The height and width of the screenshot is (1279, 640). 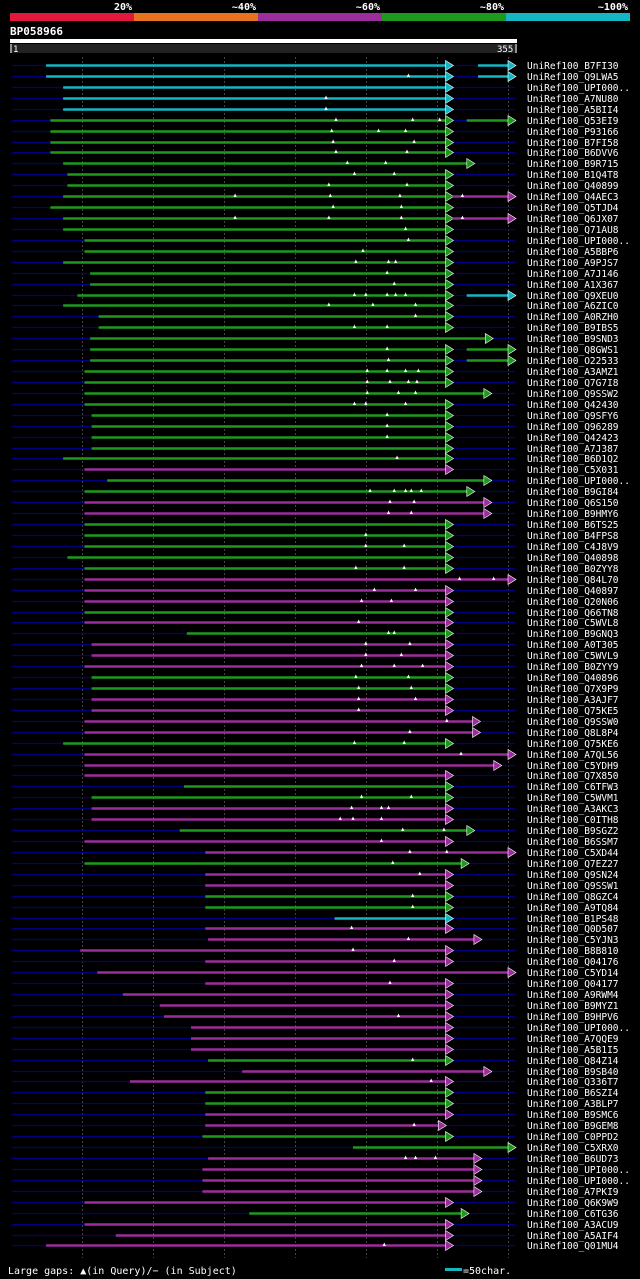 I want to click on hit-label: UniRef100_A5BII4, so click(x=573, y=110).